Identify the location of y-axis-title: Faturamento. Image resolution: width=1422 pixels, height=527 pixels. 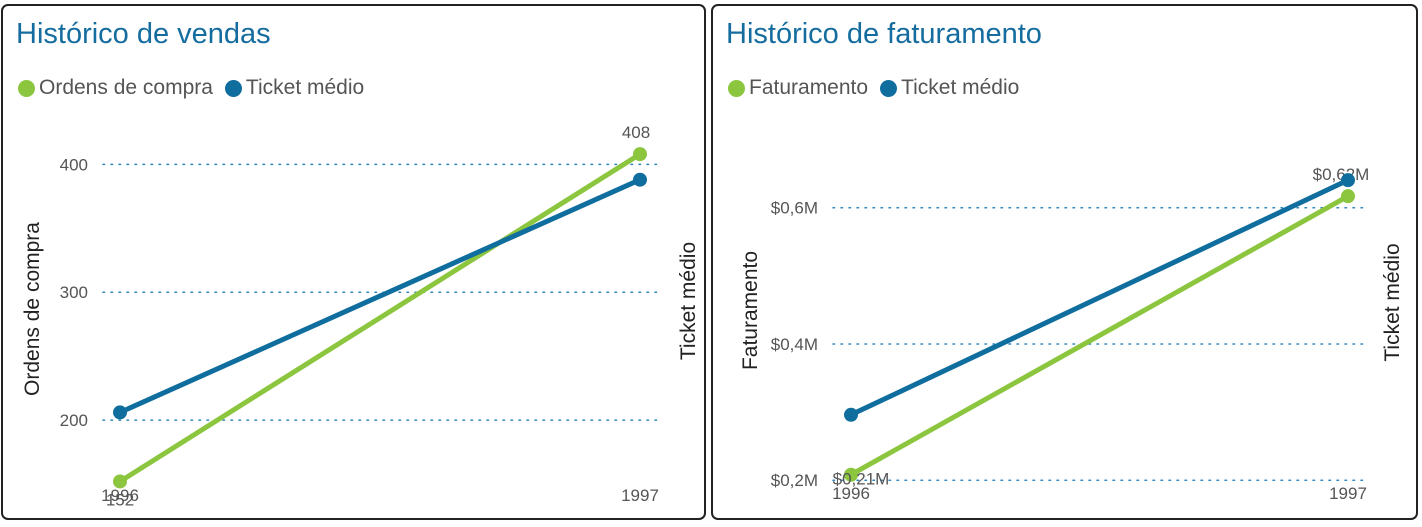
(750, 310).